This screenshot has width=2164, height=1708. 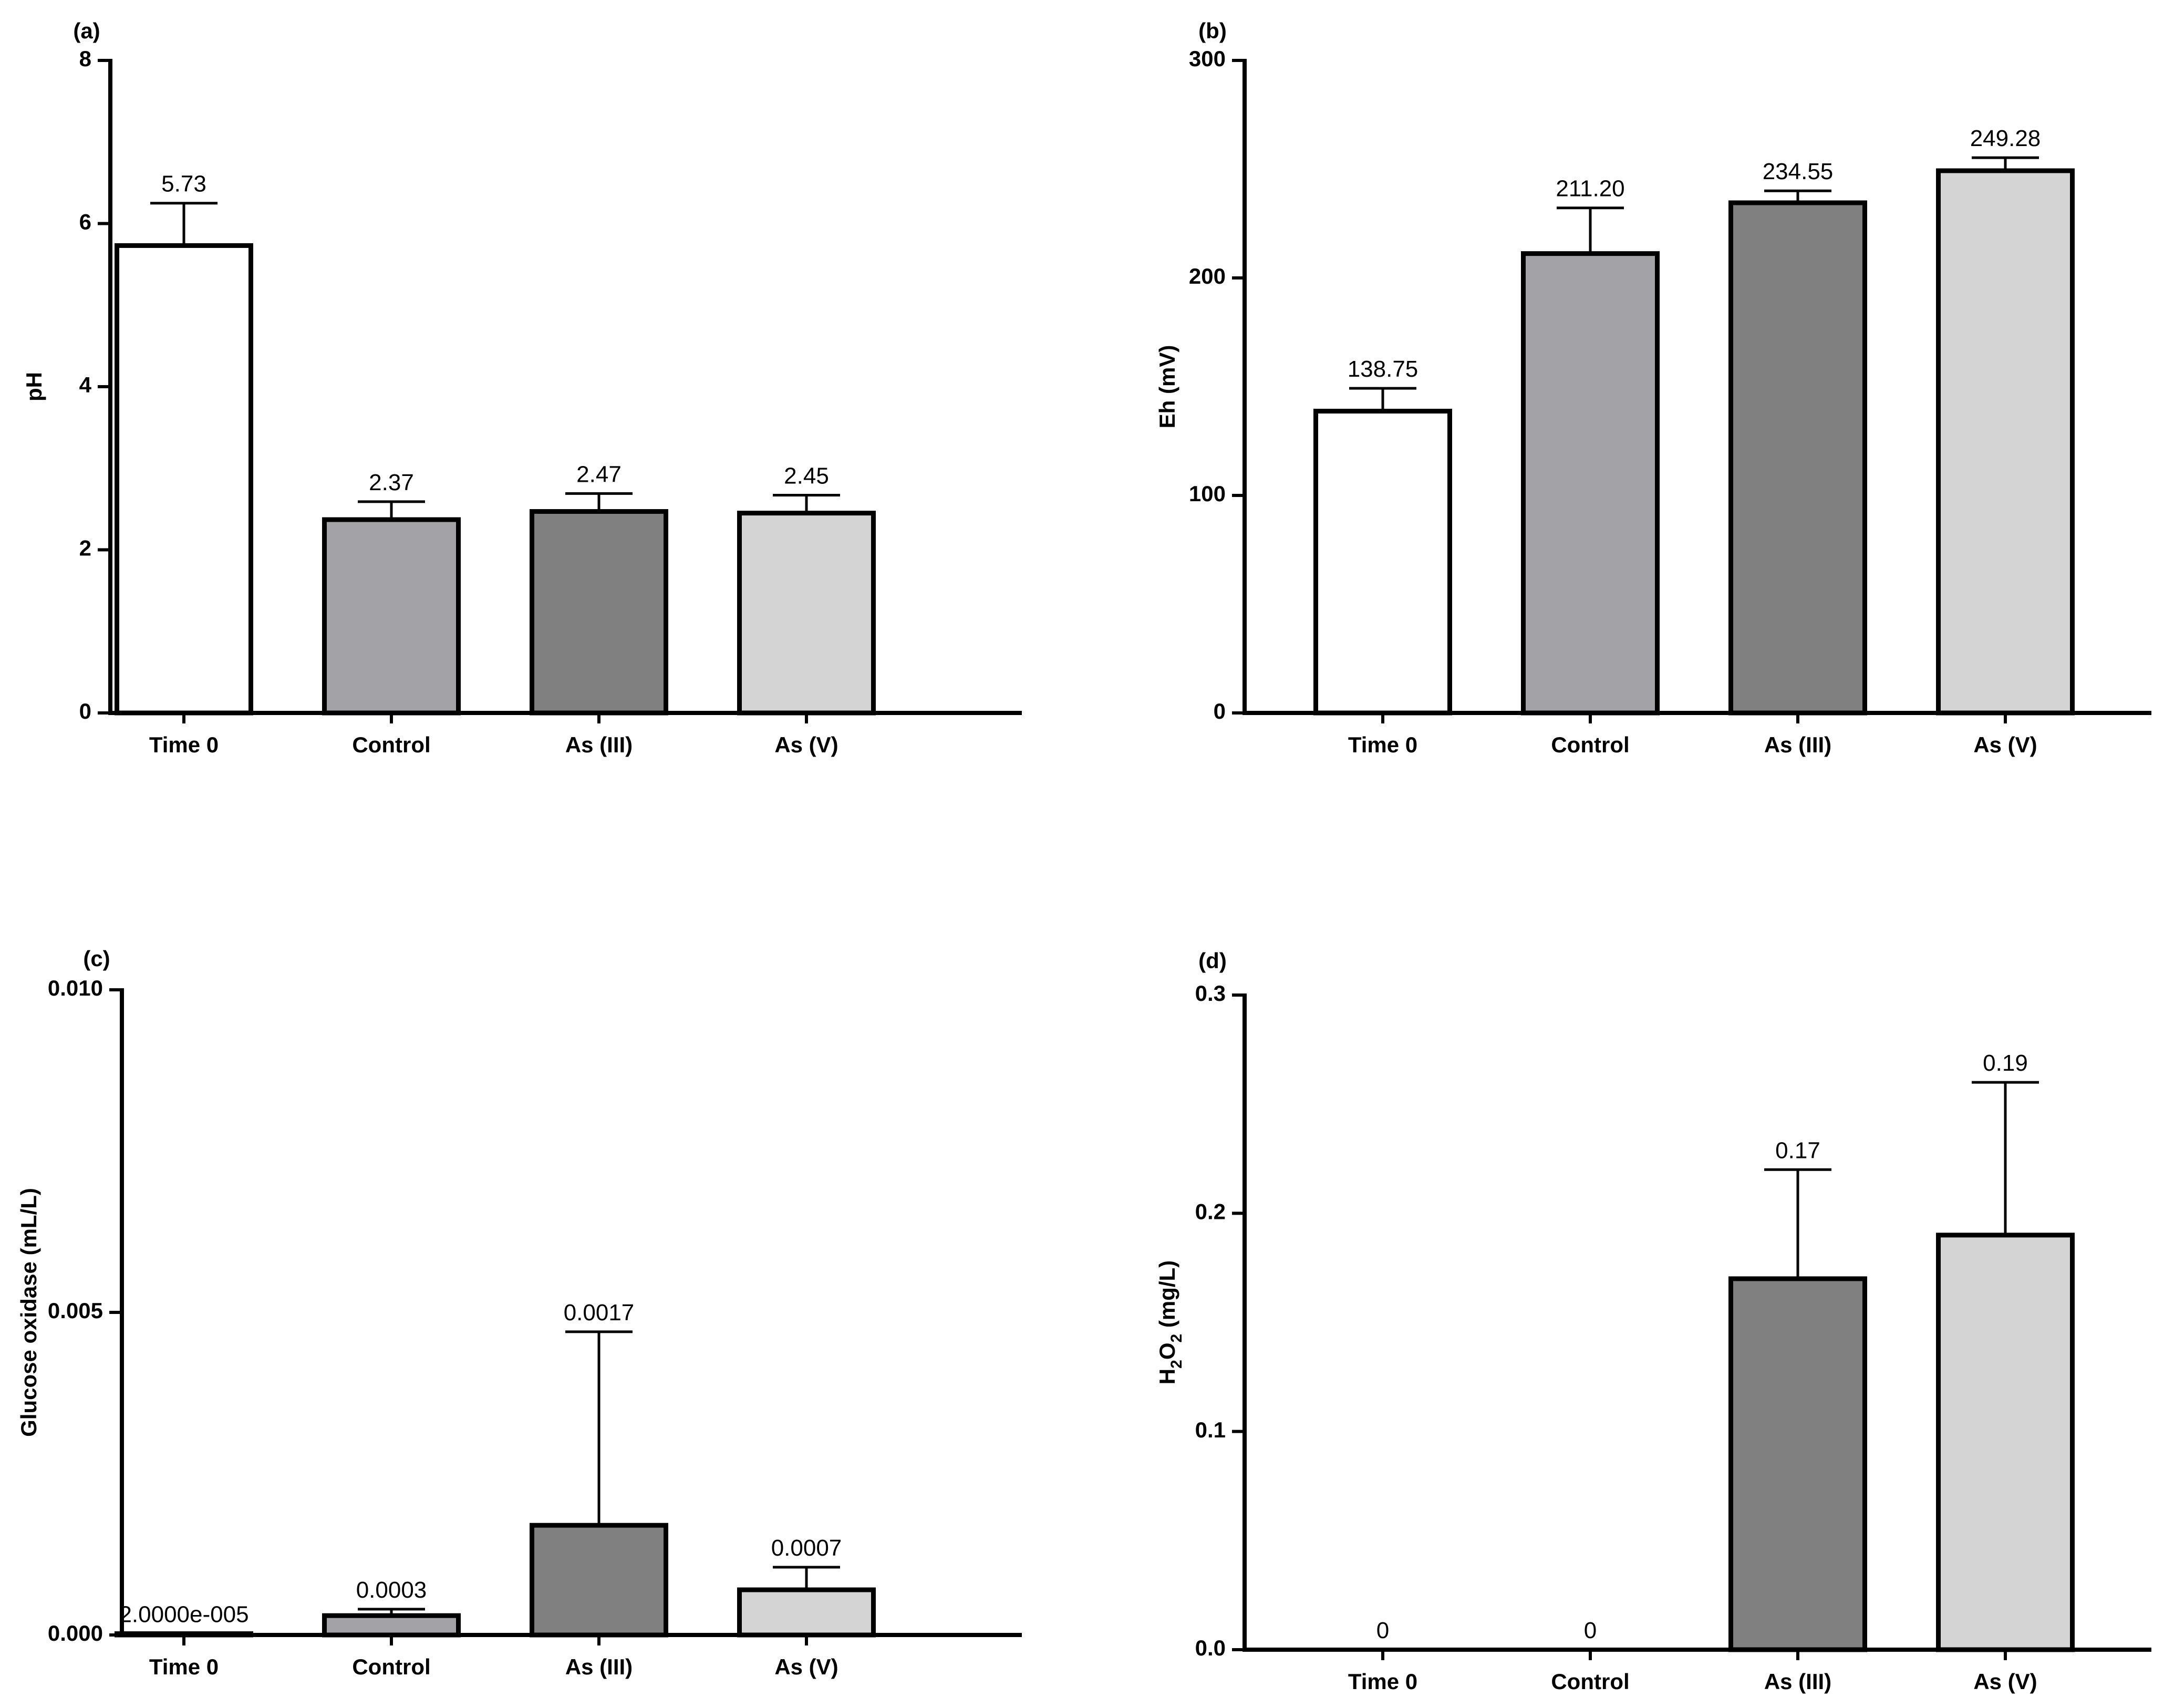 I want to click on value-label: 138.75, so click(x=1383, y=369).